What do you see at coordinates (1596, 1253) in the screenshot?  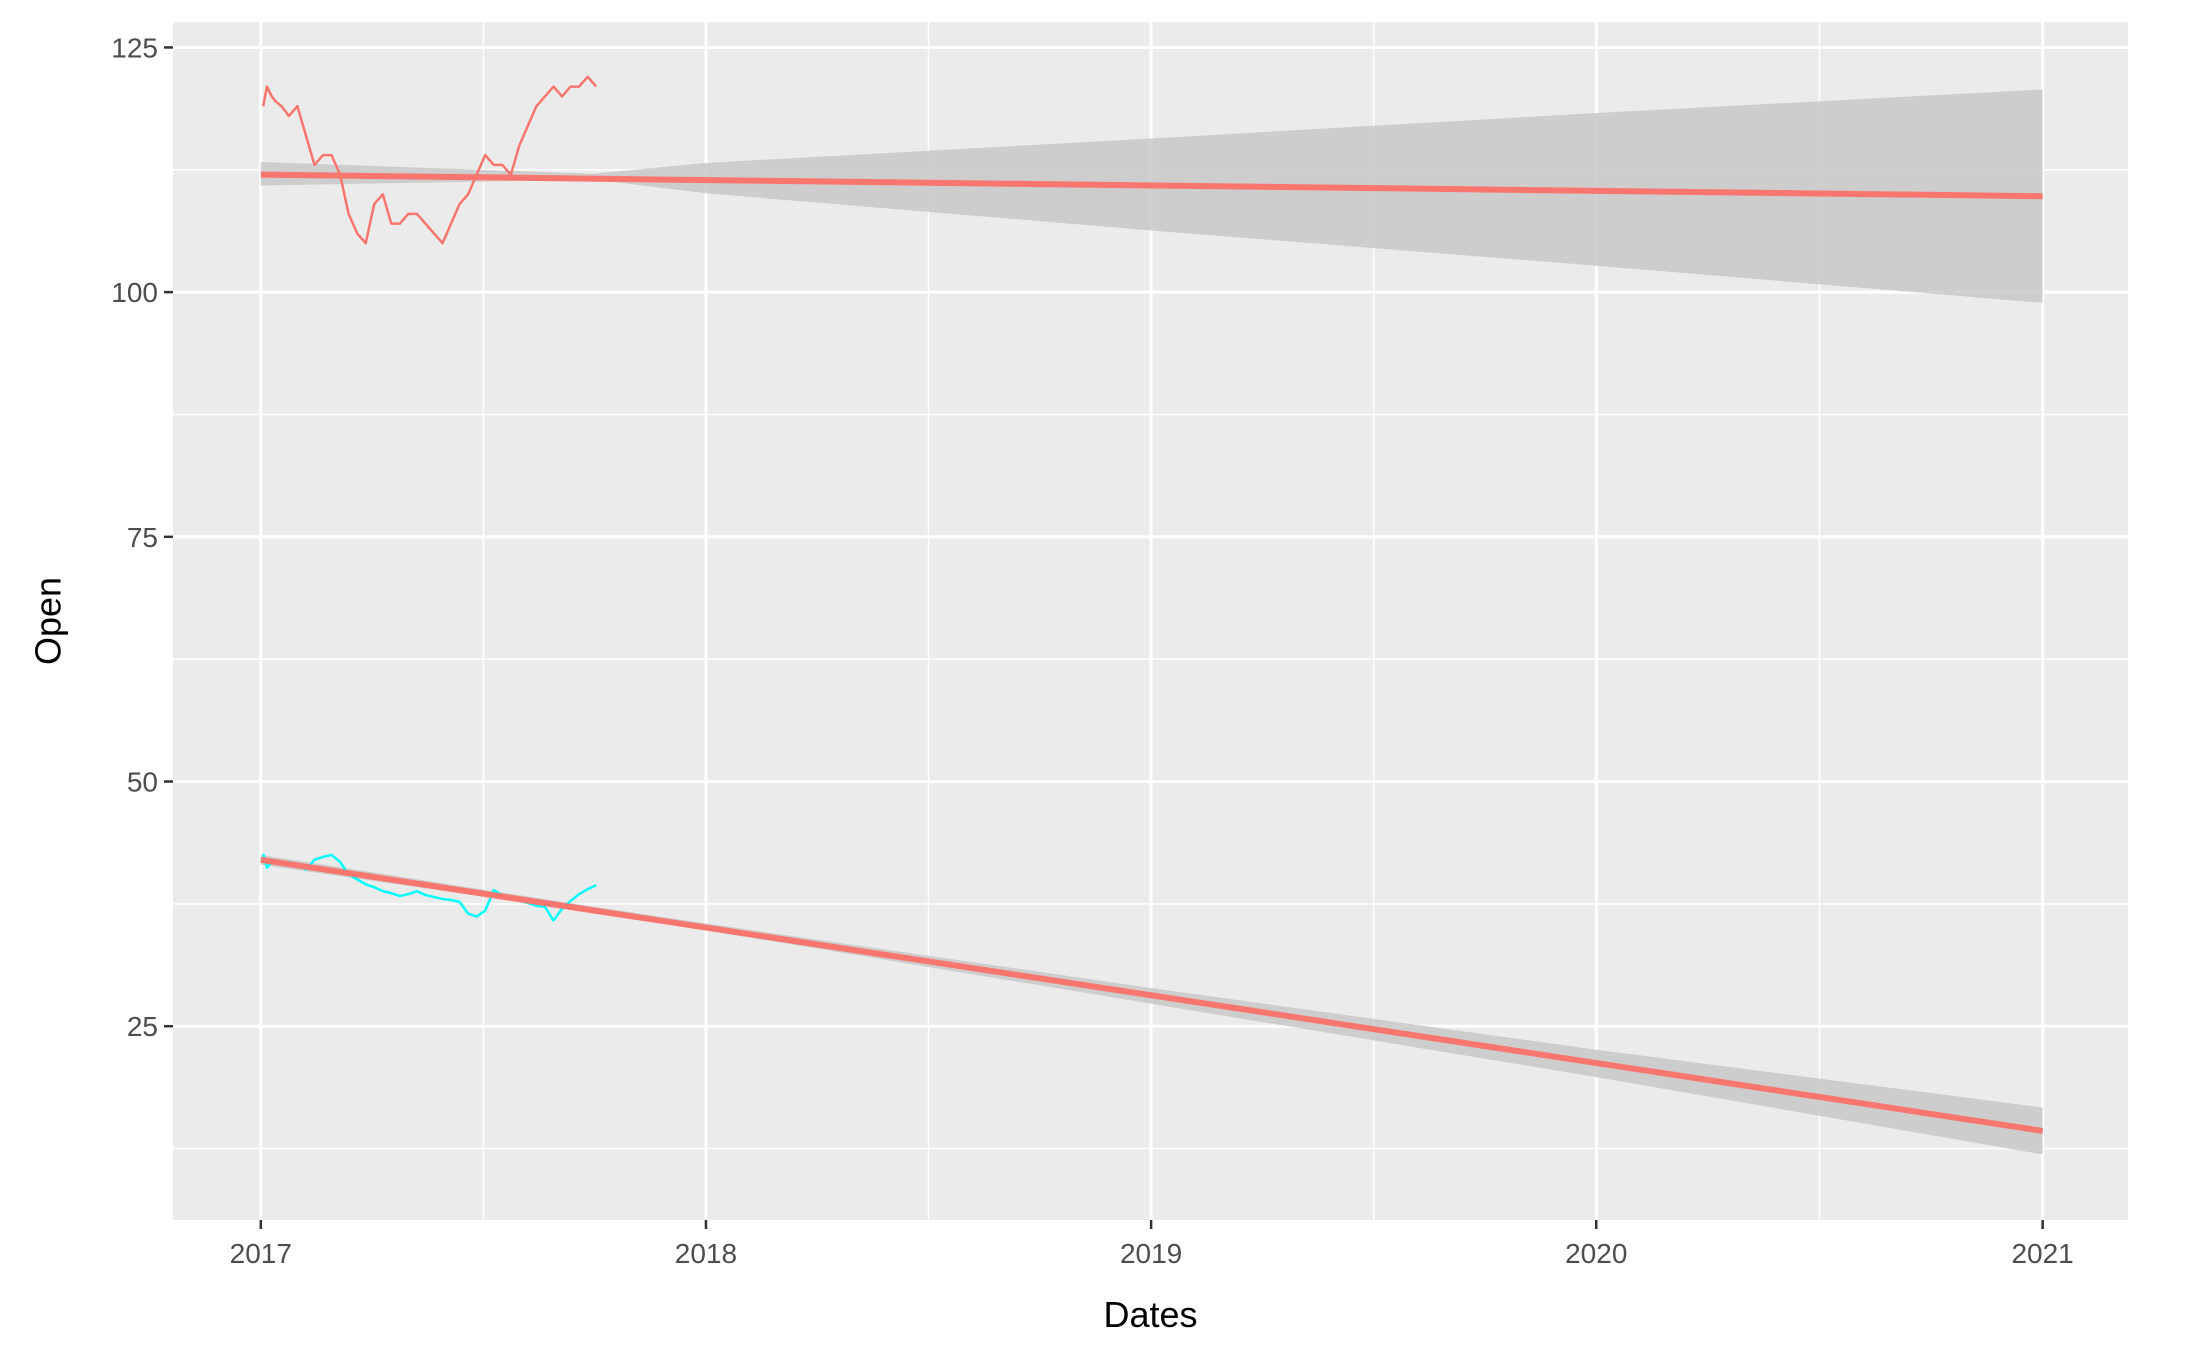 I see `x-tick-label: 2020` at bounding box center [1596, 1253].